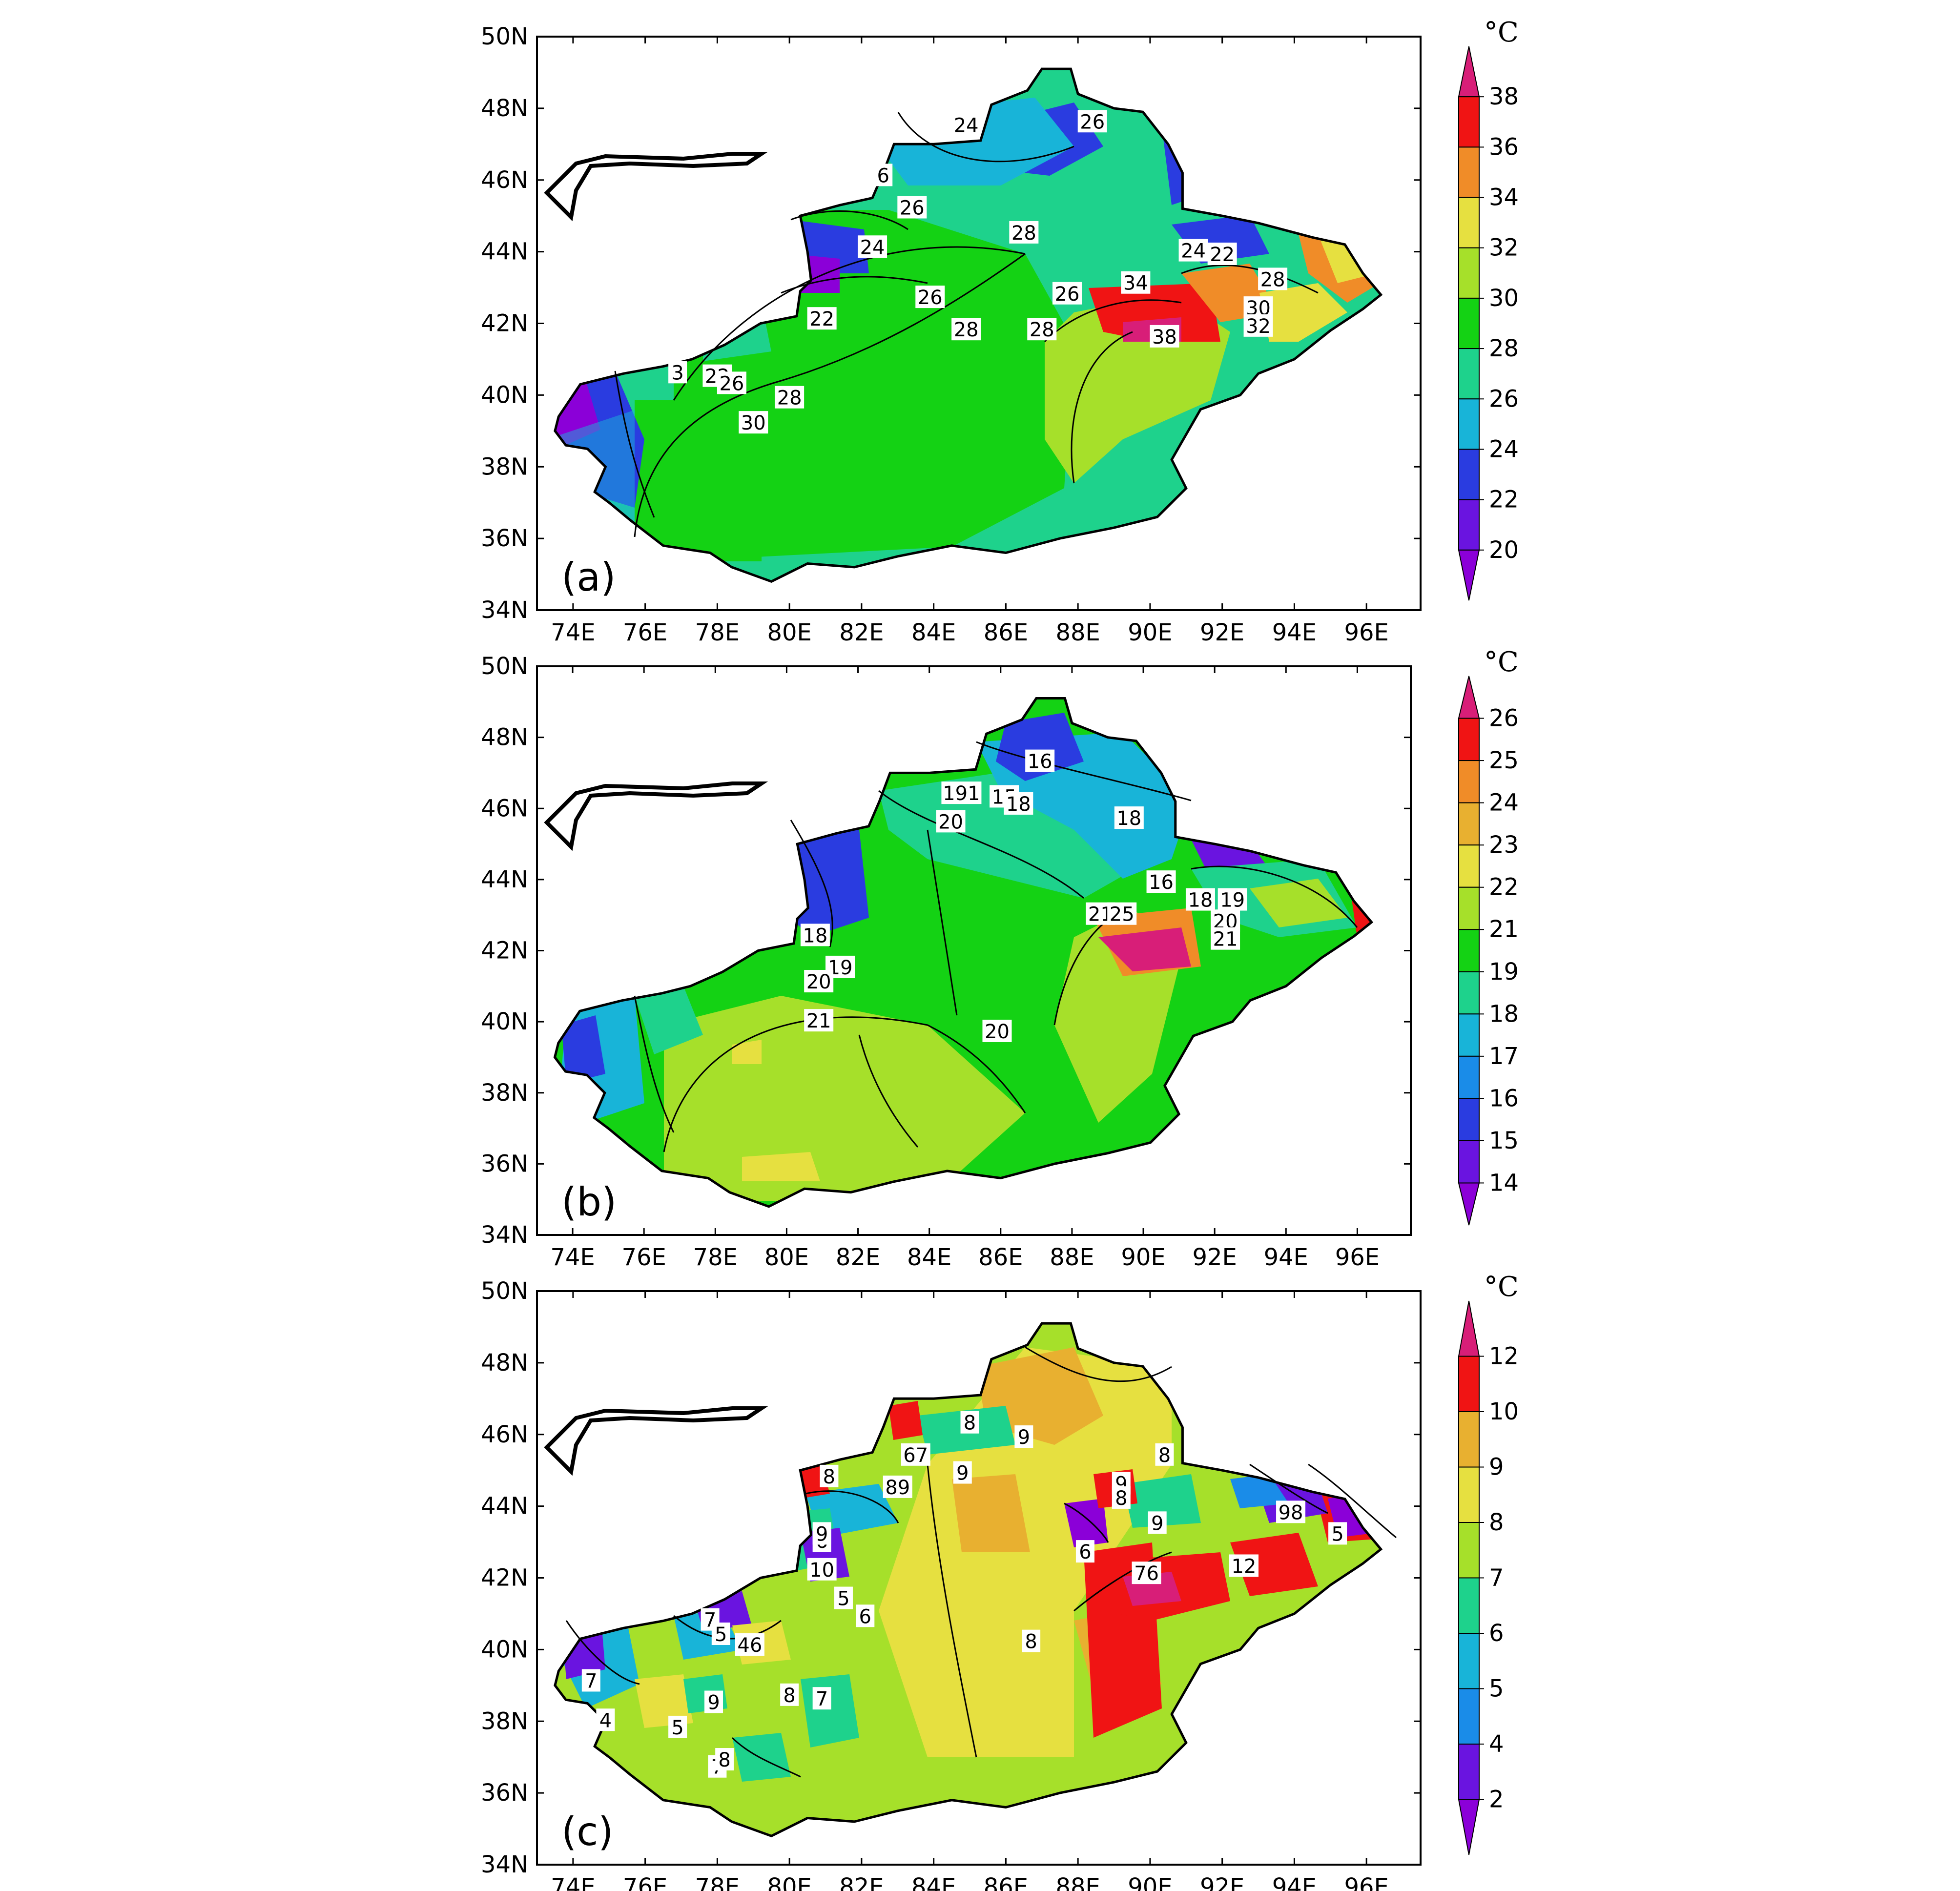 This screenshot has width=1960, height=1891. Describe the element at coordinates (1128, 819) in the screenshot. I see `contour-label: 18` at that location.